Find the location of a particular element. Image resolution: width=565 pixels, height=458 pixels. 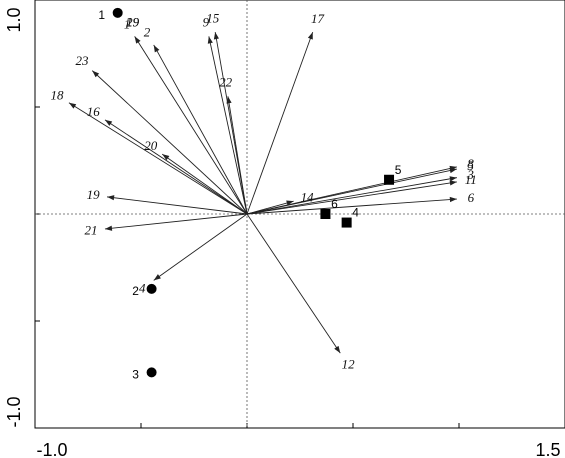

variable-arrow: 14 is located at coordinates (280, 202).